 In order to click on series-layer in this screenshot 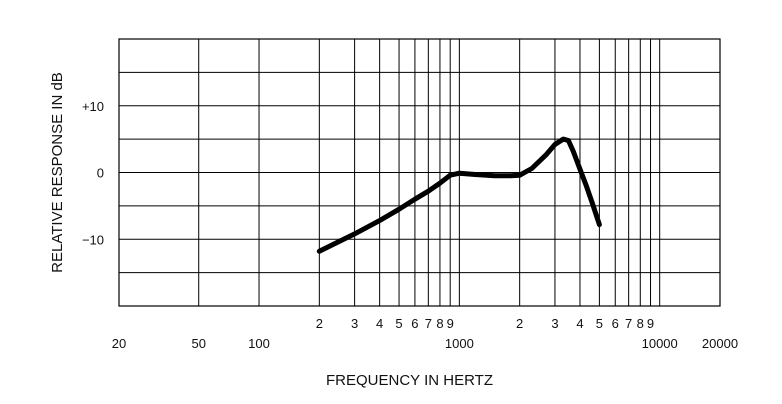, I will do `click(459, 195)`.